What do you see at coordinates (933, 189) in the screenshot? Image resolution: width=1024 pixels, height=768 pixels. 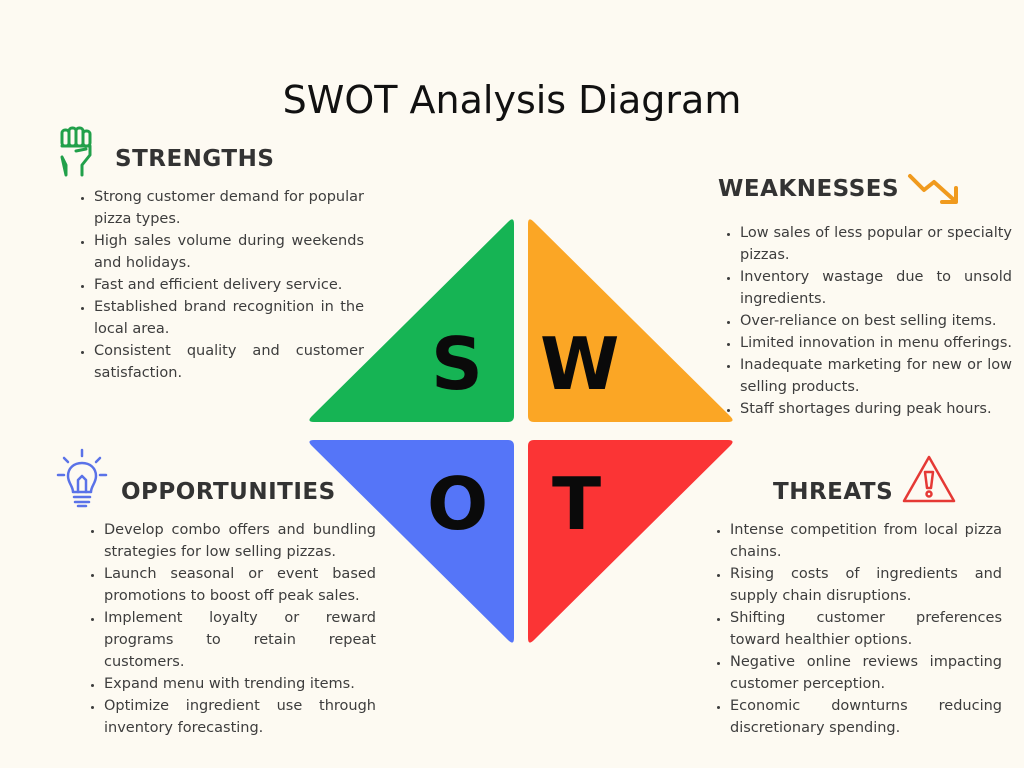 I see `trending-down-icon` at bounding box center [933, 189].